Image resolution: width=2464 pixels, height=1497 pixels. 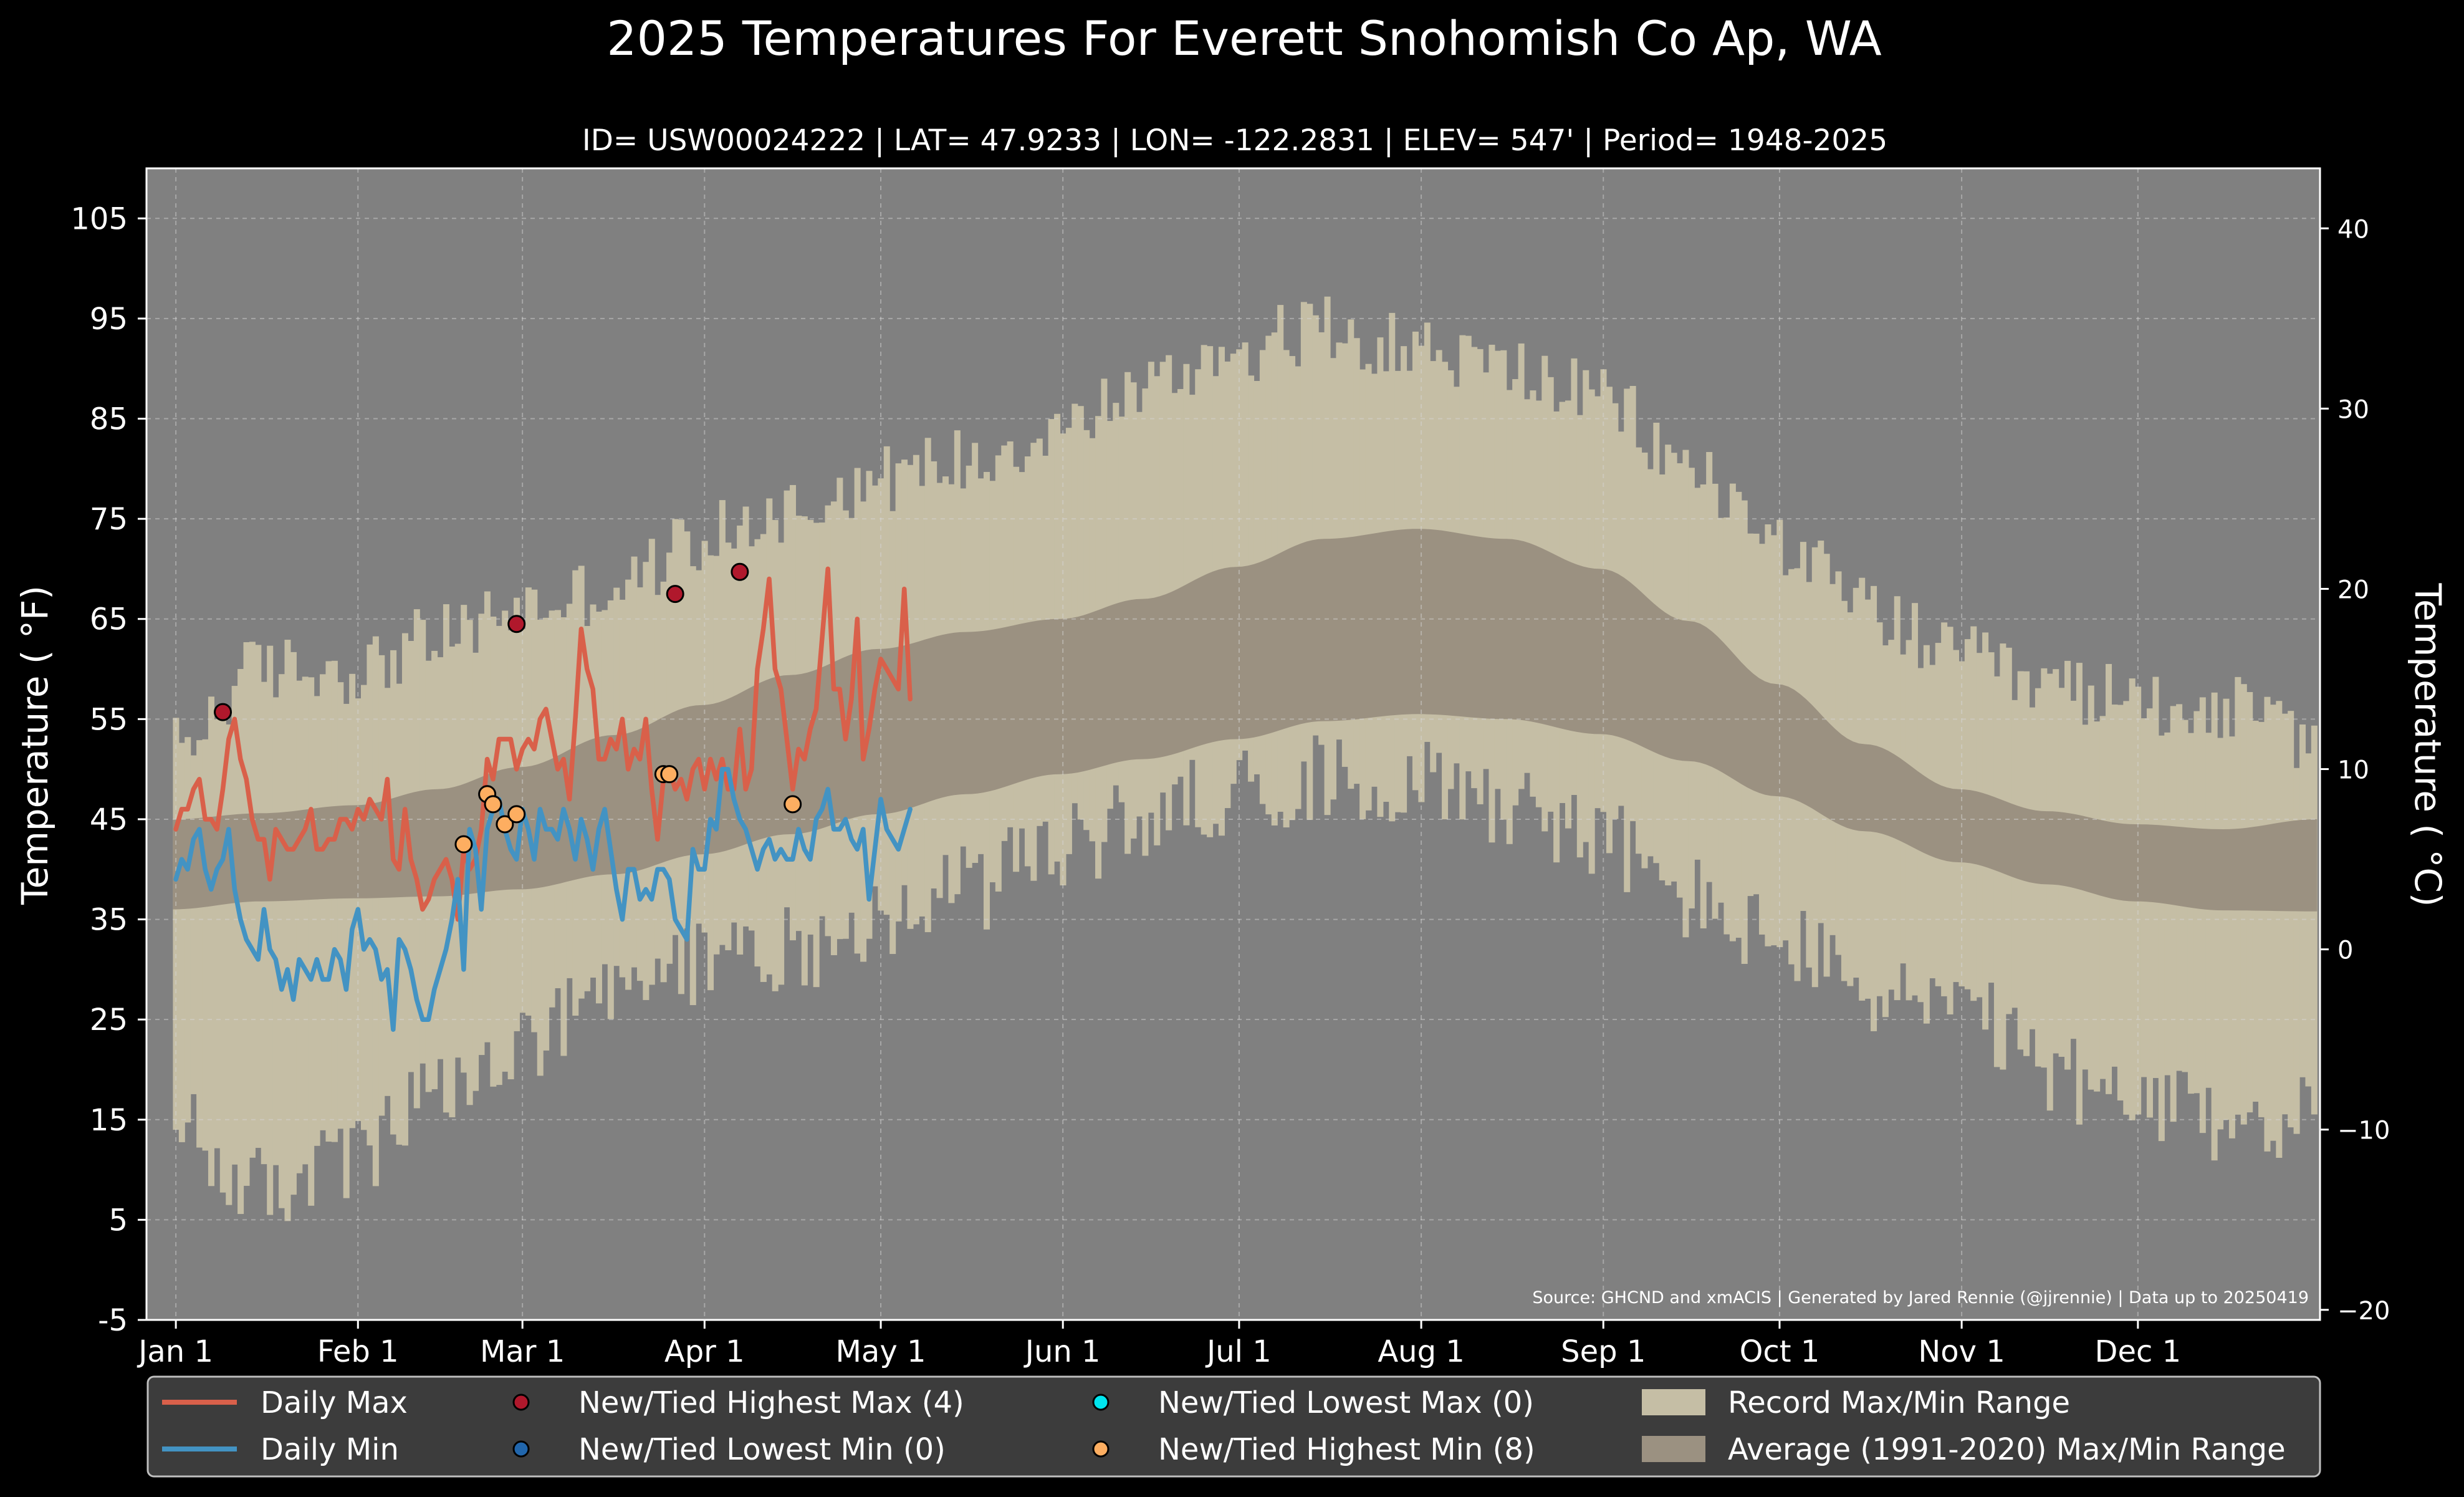 What do you see at coordinates (109, 319) in the screenshot?
I see `y-tick-label: 95` at bounding box center [109, 319].